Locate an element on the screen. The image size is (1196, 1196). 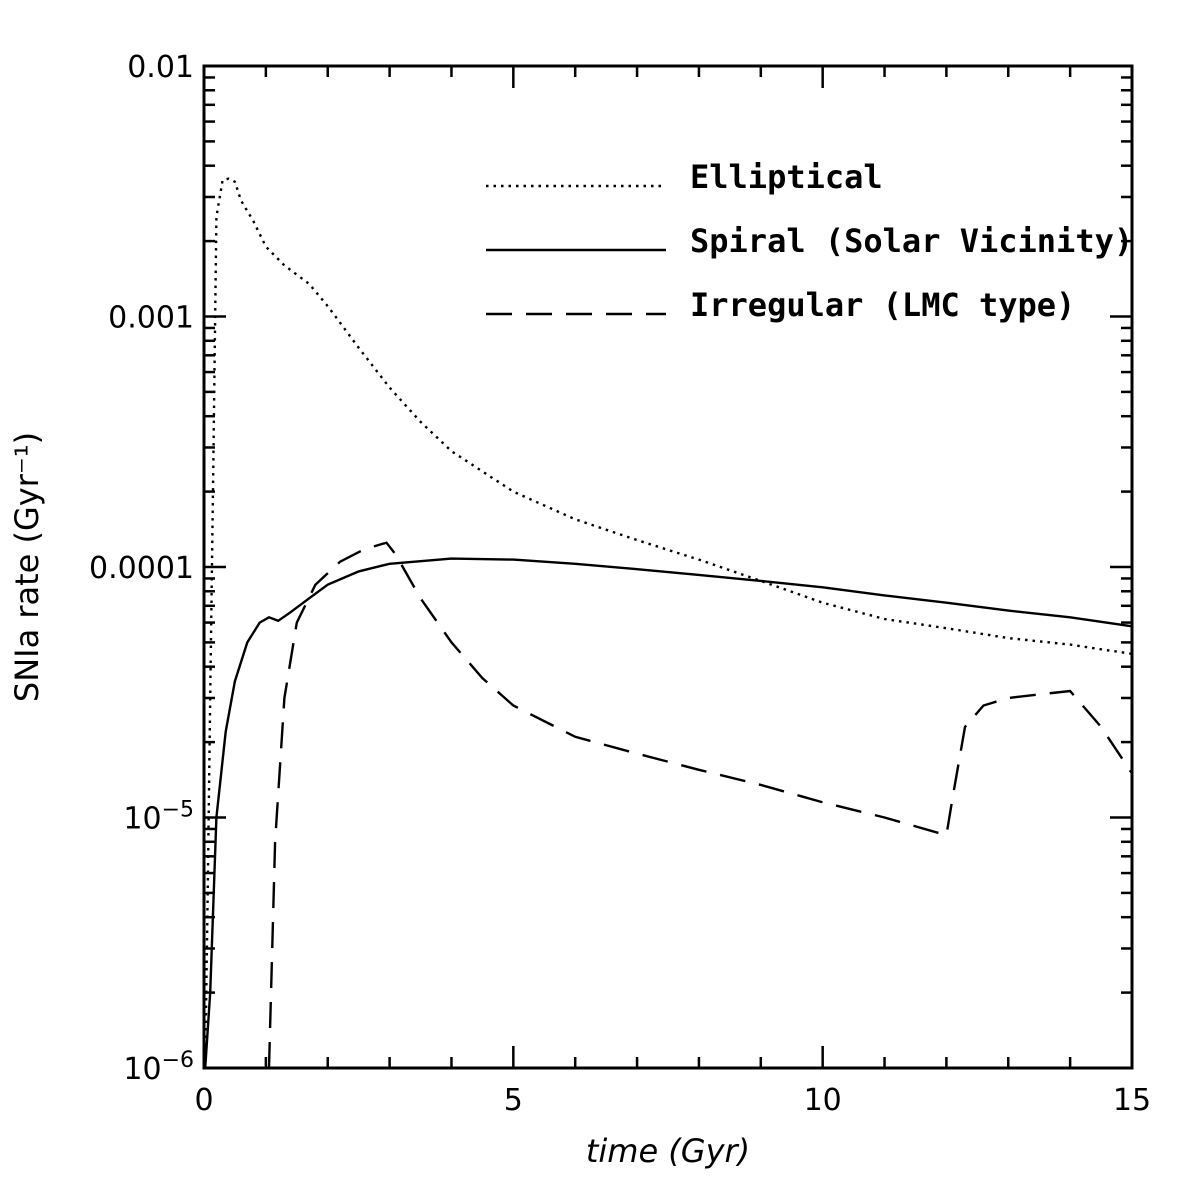
y-tick-label: 10⁻⁵ is located at coordinates (158, 817).